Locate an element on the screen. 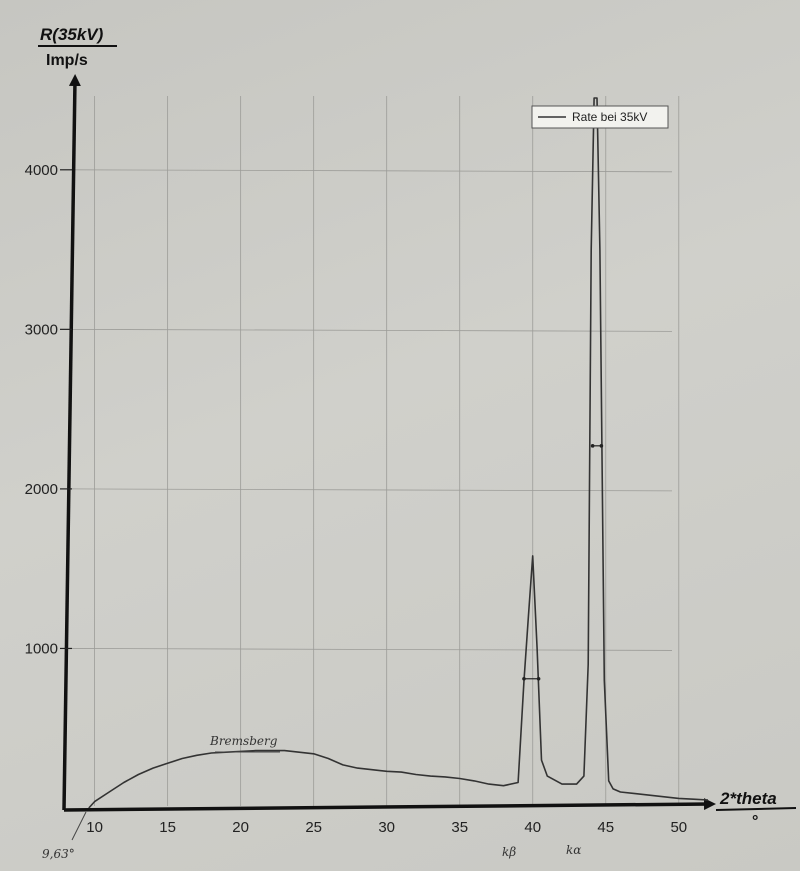 Image resolution: width=800 pixels, height=871 pixels. x-axis-label: 2*theta is located at coordinates (748, 798).